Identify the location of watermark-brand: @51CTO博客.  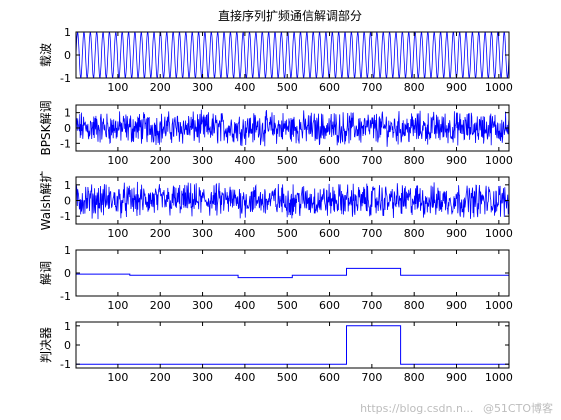
(517, 408).